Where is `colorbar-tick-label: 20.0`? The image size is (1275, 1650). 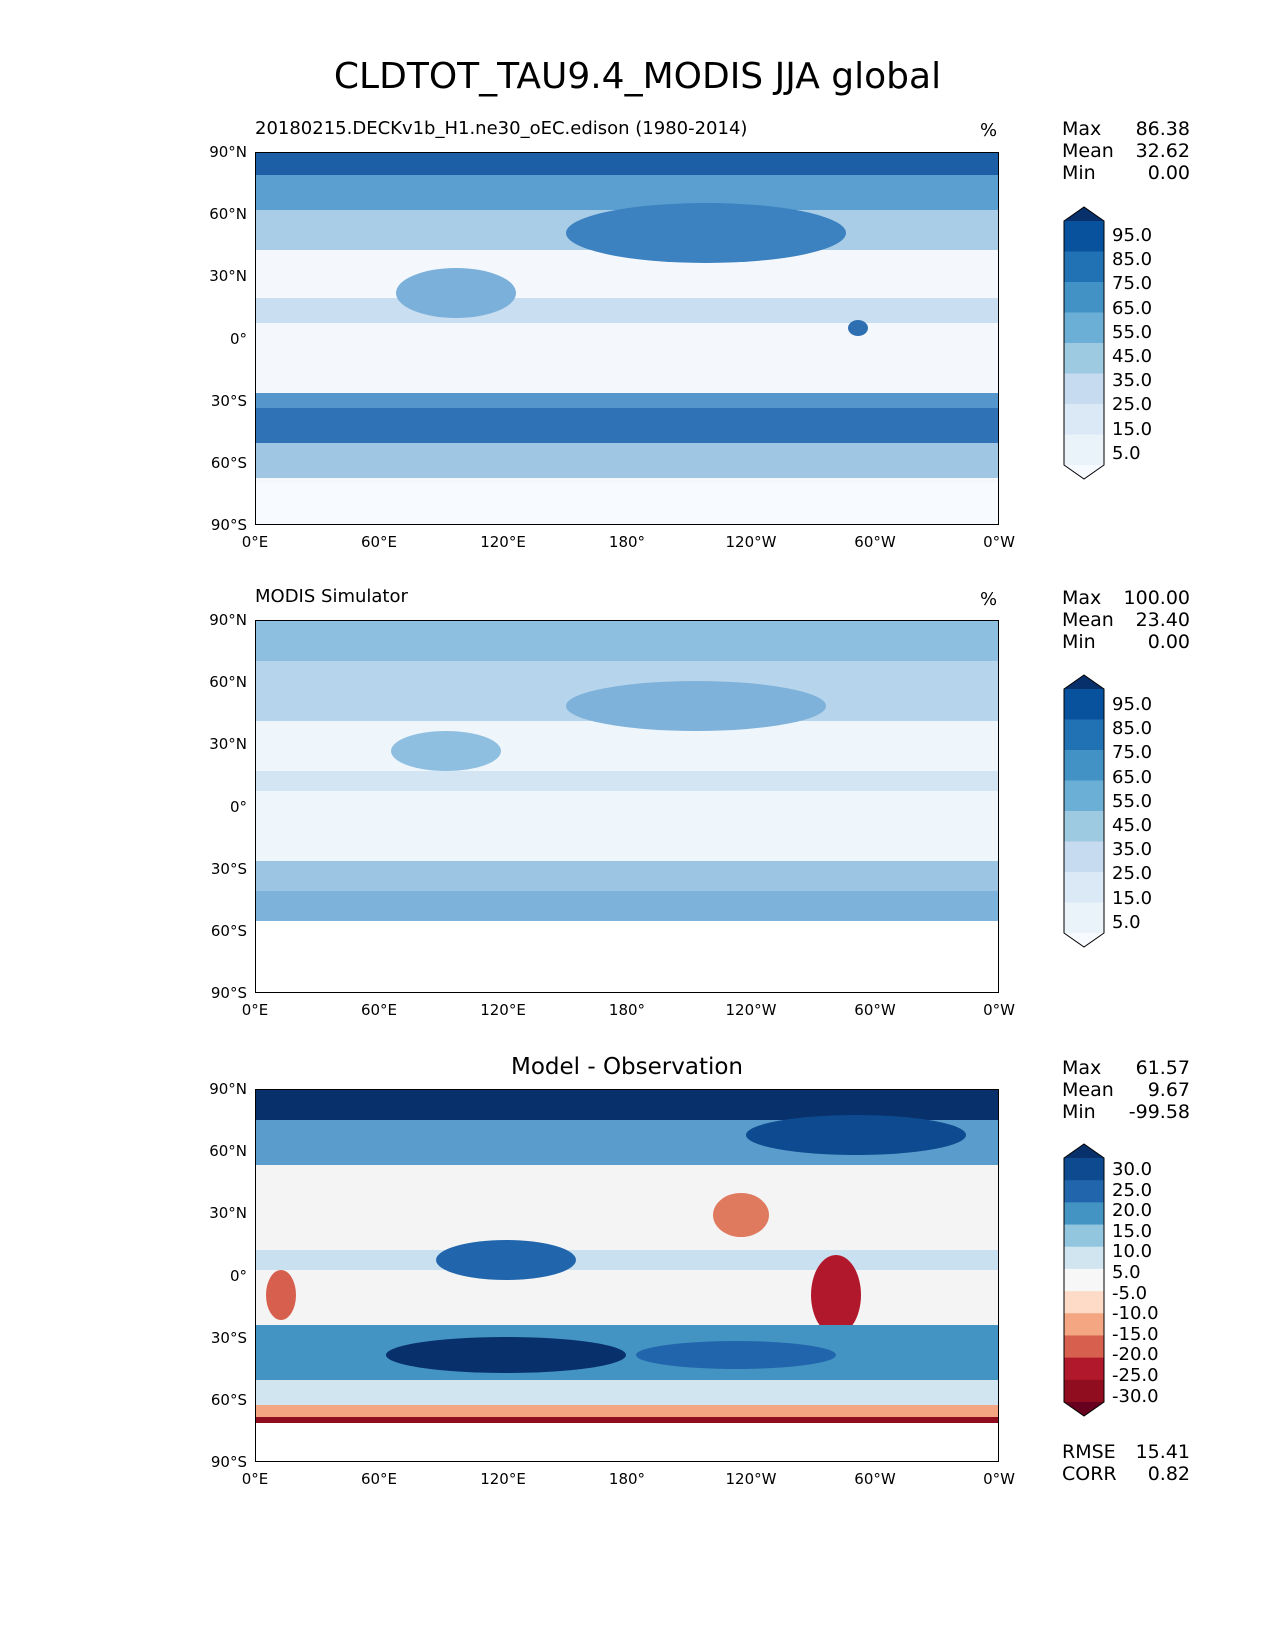 colorbar-tick-label: 20.0 is located at coordinates (1132, 1211).